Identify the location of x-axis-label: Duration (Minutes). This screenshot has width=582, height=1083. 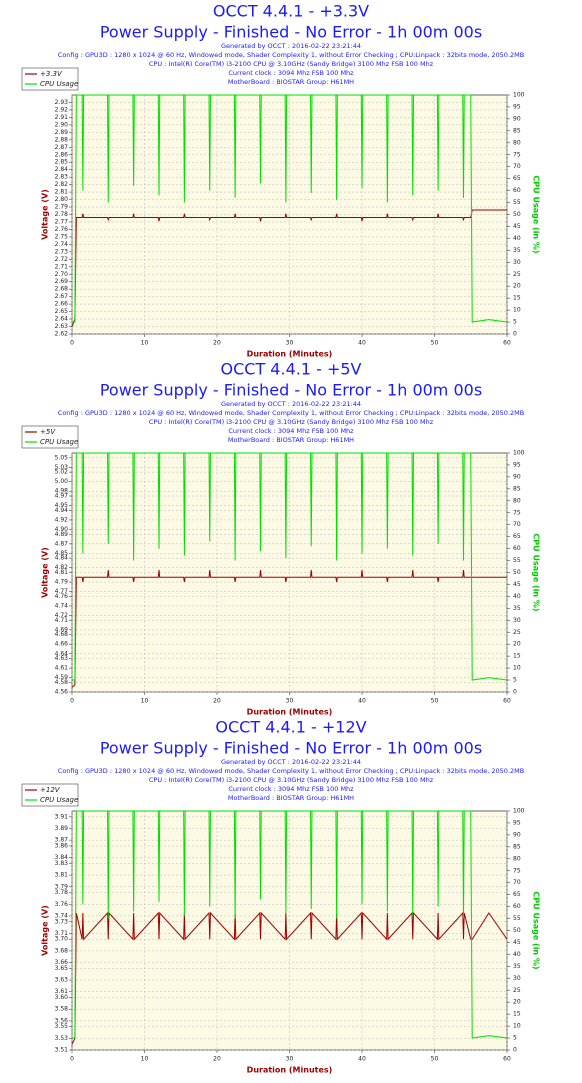
(290, 354).